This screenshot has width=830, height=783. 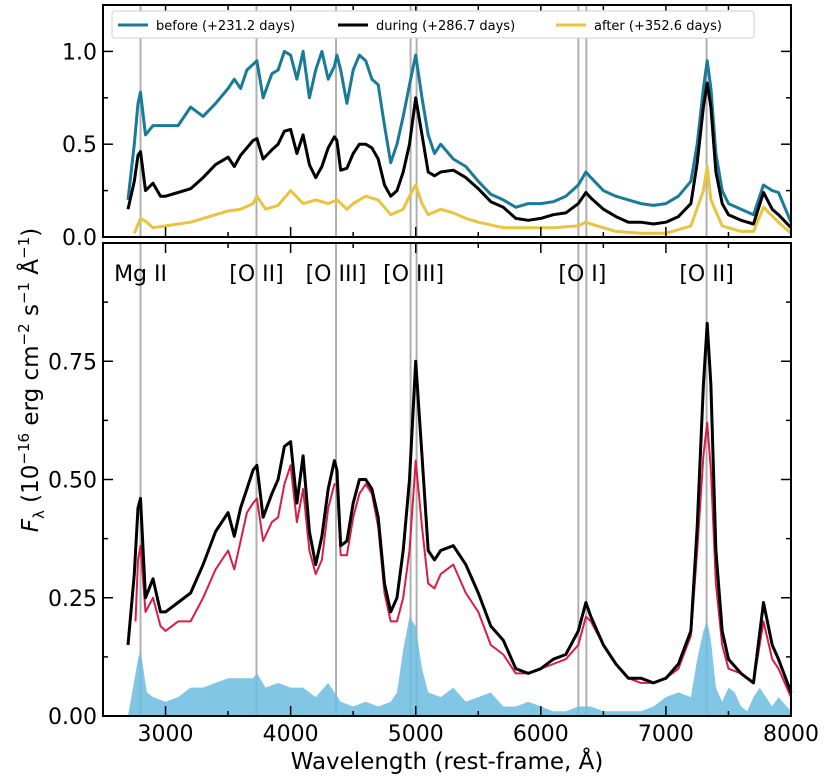 What do you see at coordinates (459, 666) in the screenshot?
I see `bottom-residual-fill` at bounding box center [459, 666].